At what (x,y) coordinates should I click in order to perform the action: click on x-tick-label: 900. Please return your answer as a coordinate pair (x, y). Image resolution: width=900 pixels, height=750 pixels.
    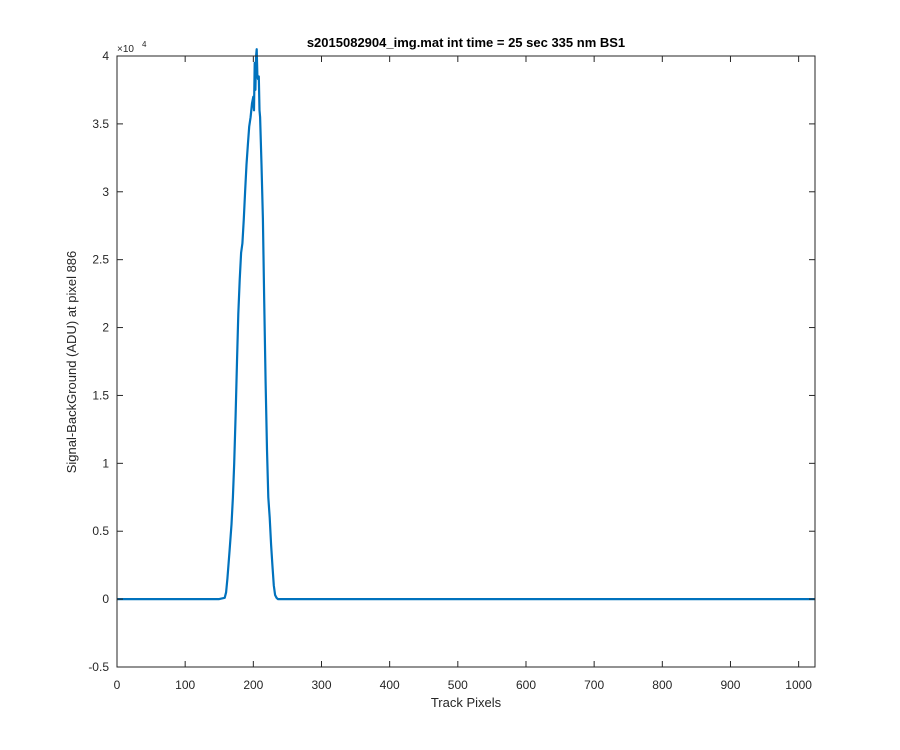
    Looking at the image, I should click on (730, 685).